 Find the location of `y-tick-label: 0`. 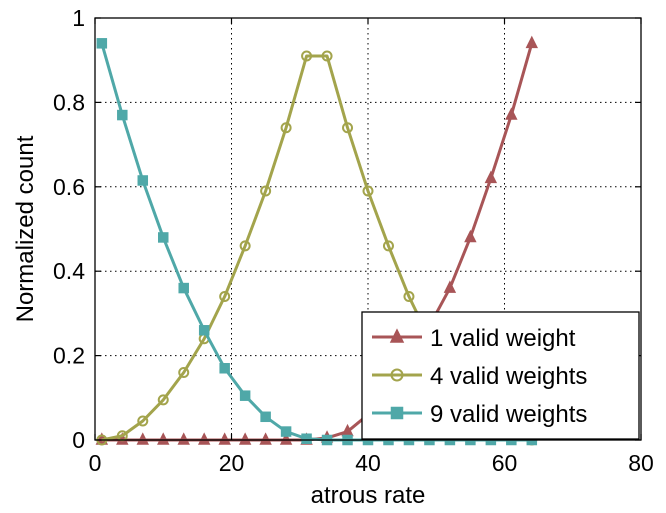

y-tick-label: 0 is located at coordinates (78, 440).